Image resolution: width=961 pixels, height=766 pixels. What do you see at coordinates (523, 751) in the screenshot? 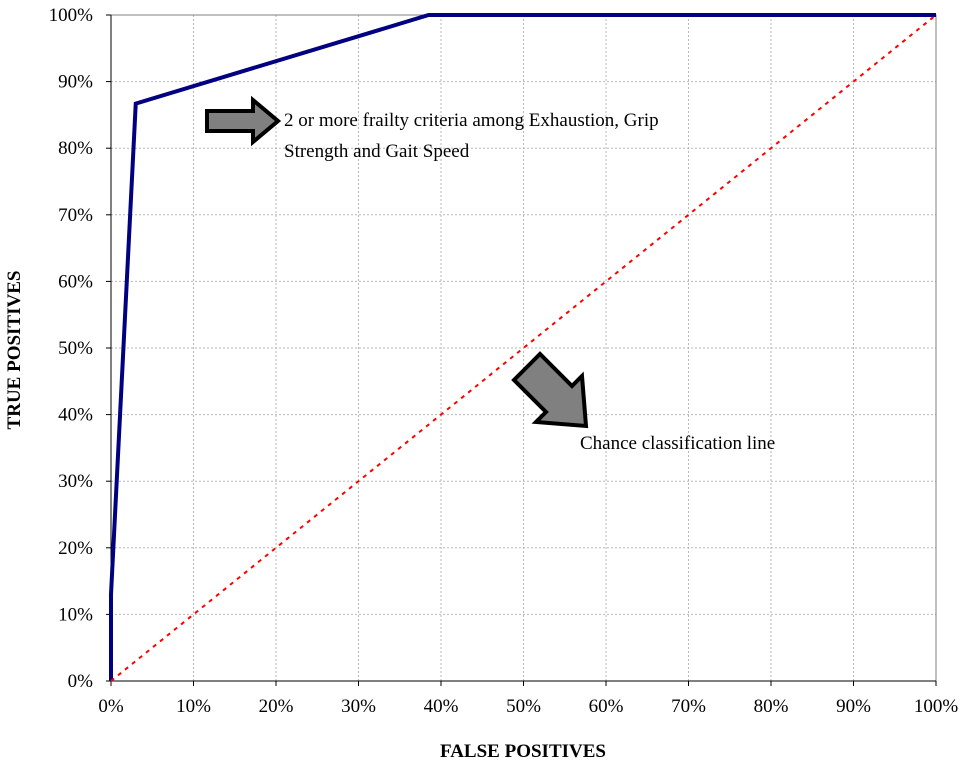
I see `x-axis-title: FALSE POSITIVES` at bounding box center [523, 751].